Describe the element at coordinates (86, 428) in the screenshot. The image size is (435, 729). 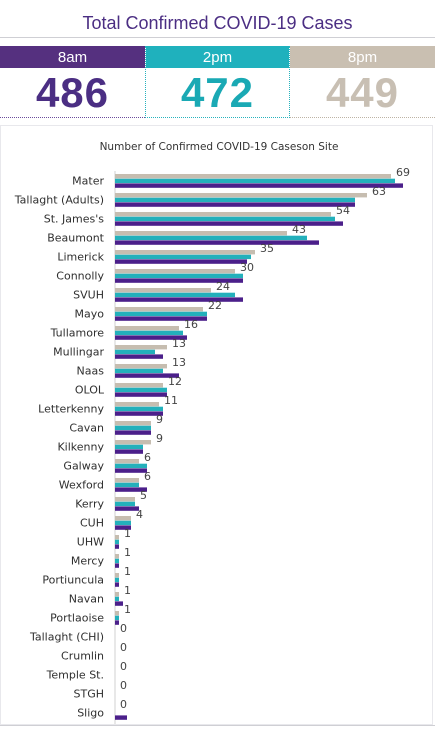
I see `category-label: Cavan` at that location.